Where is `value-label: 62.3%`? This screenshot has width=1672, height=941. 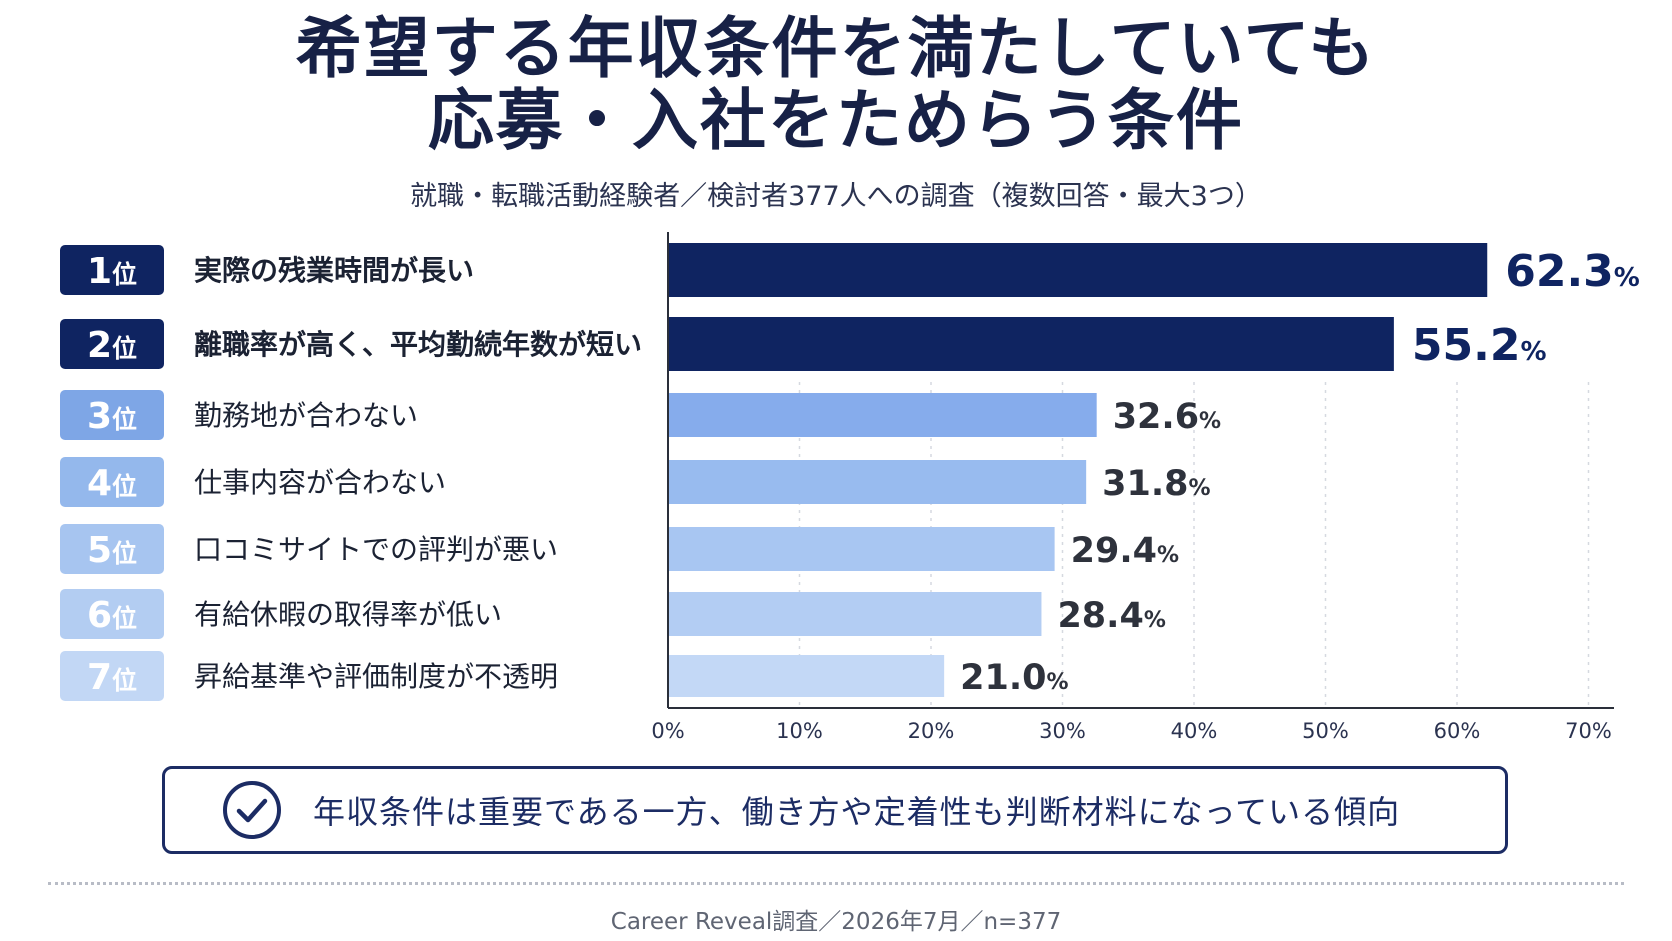 value-label: 62.3% is located at coordinates (1572, 271).